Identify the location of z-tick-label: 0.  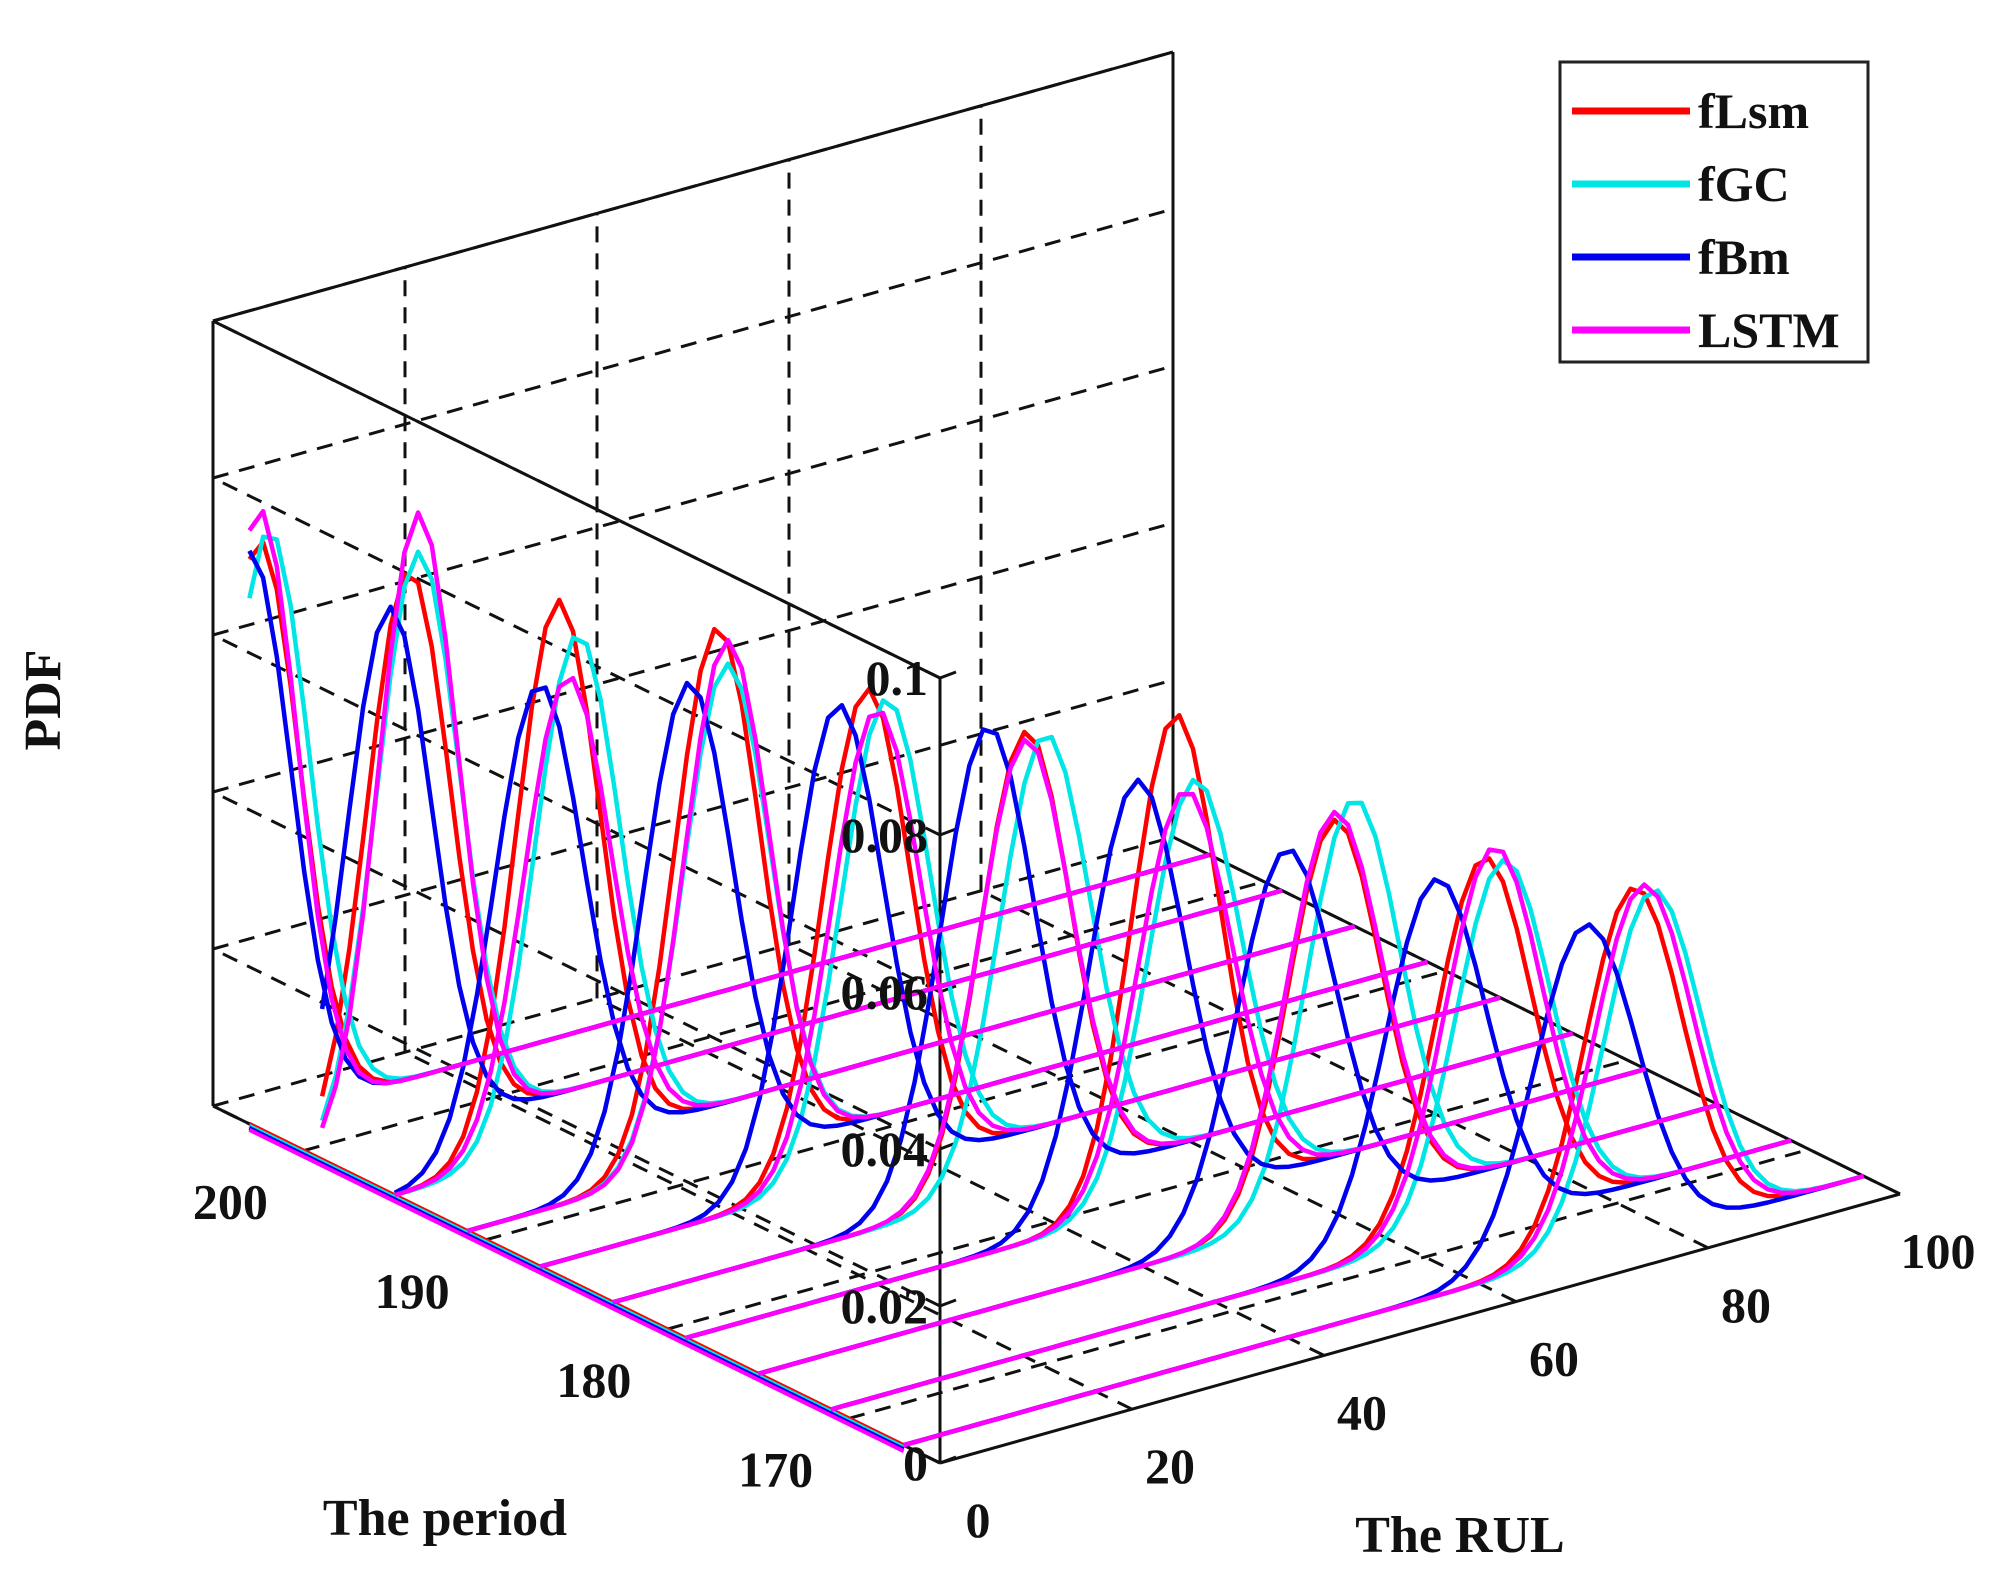
(915, 1463).